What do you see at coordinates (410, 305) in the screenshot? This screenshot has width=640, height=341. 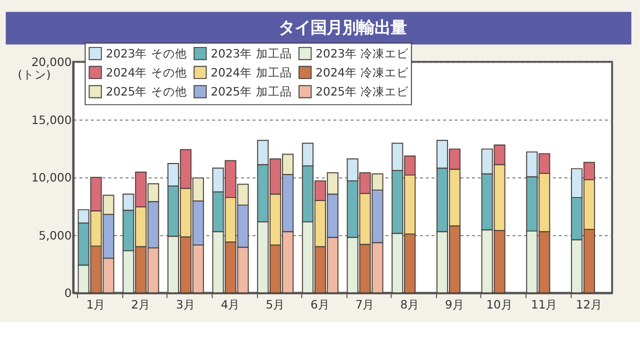 I see `x-tick-label: 8月` at bounding box center [410, 305].